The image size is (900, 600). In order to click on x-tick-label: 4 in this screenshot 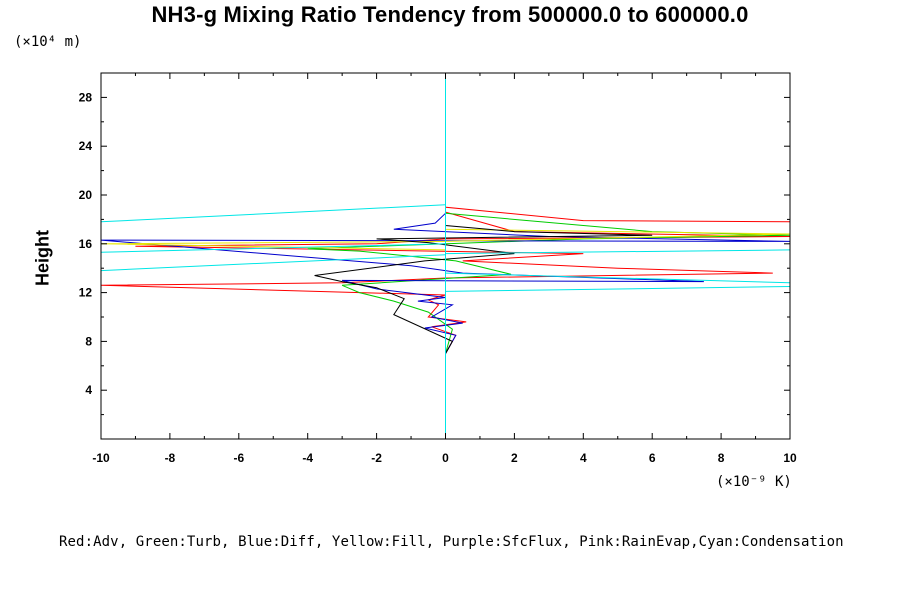, I will do `click(583, 458)`.